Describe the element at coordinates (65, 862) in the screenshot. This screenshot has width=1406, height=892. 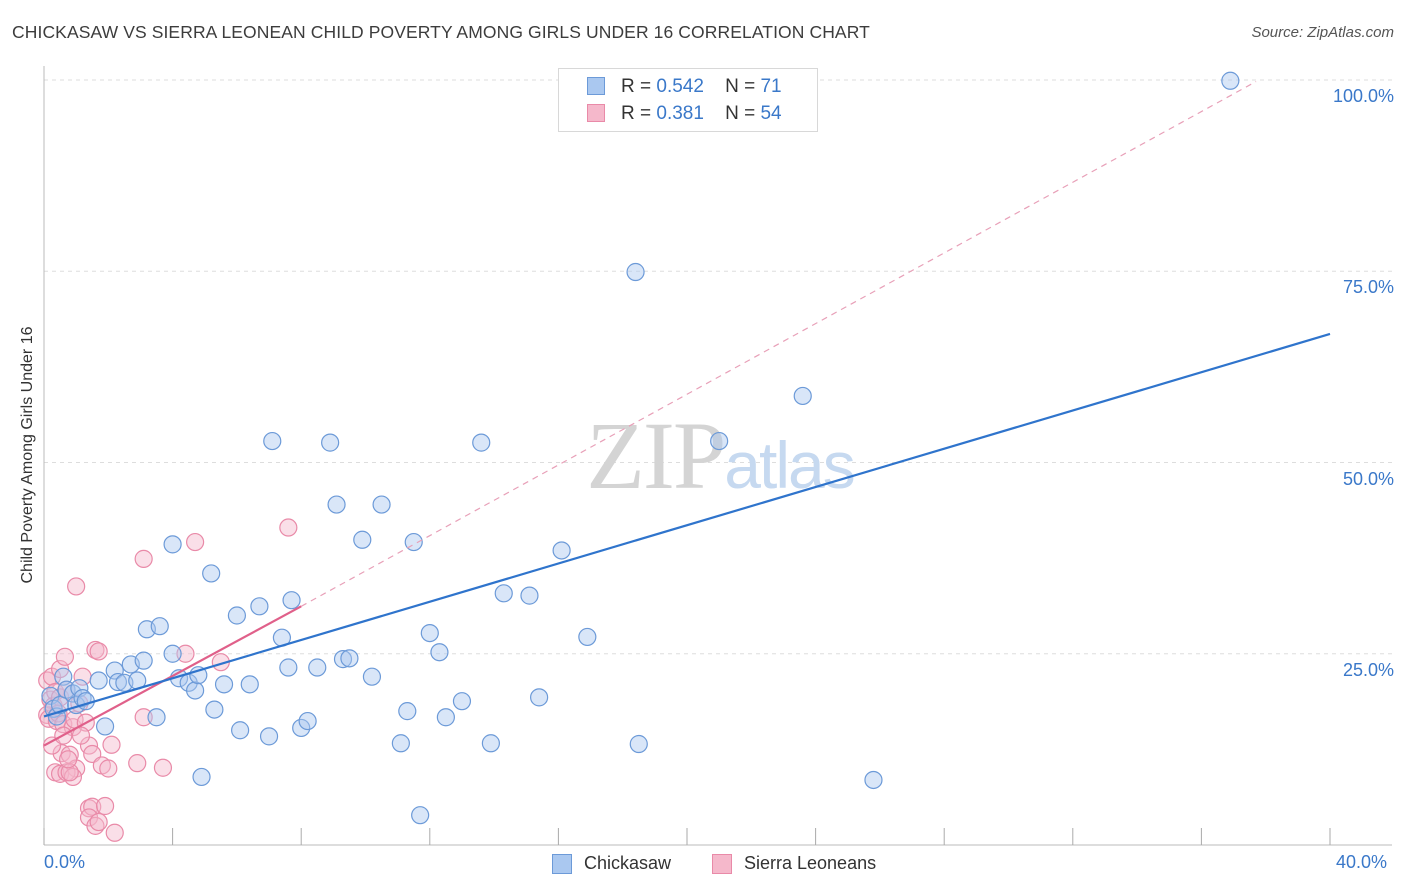
I see `x-tick-min: 0.0%` at that location.